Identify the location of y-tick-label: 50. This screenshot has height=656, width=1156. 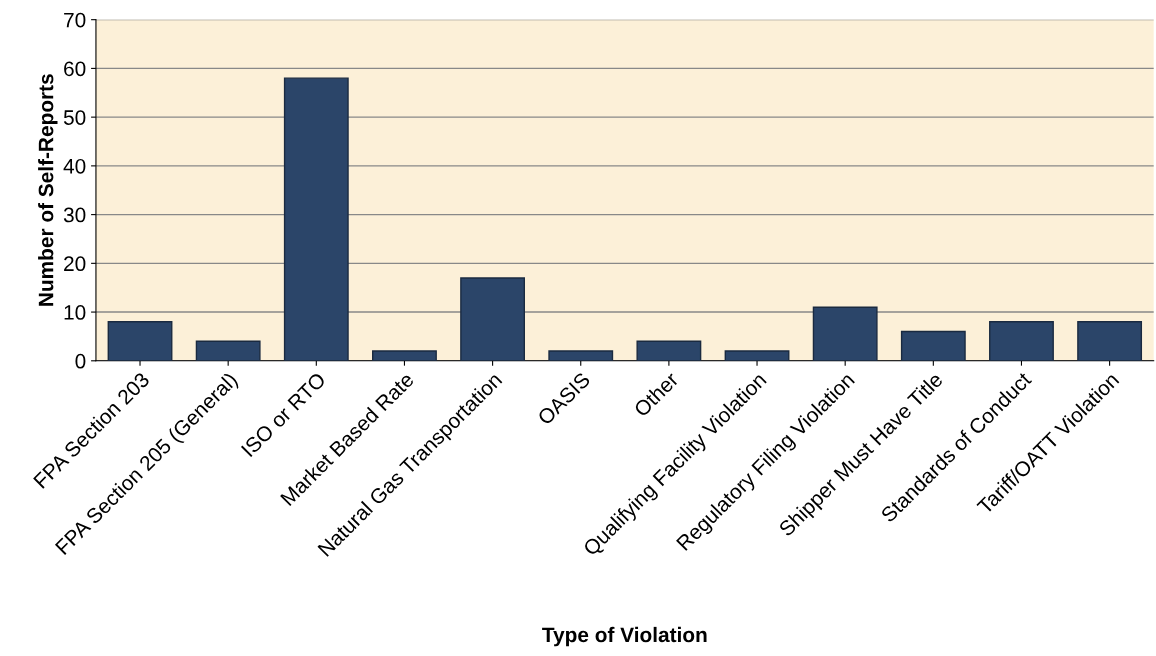
(74, 117).